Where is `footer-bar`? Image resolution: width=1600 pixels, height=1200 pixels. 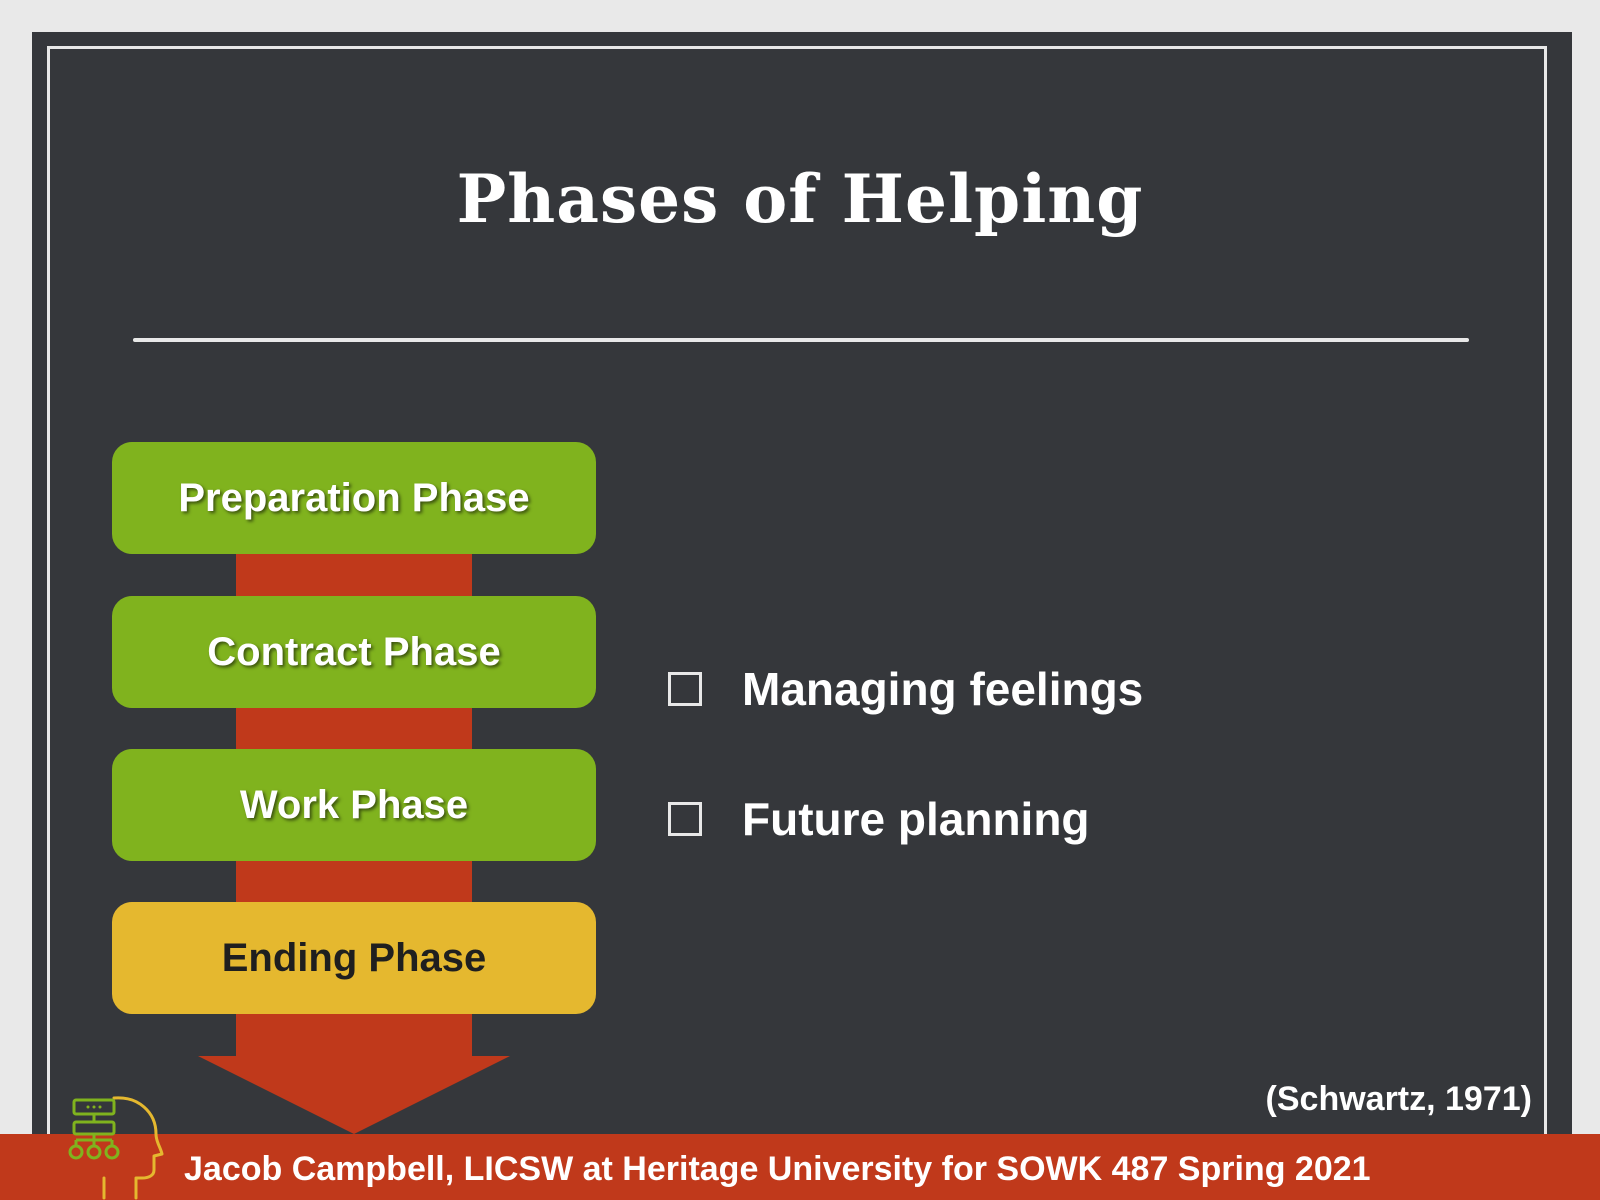 footer-bar is located at coordinates (800, 1167).